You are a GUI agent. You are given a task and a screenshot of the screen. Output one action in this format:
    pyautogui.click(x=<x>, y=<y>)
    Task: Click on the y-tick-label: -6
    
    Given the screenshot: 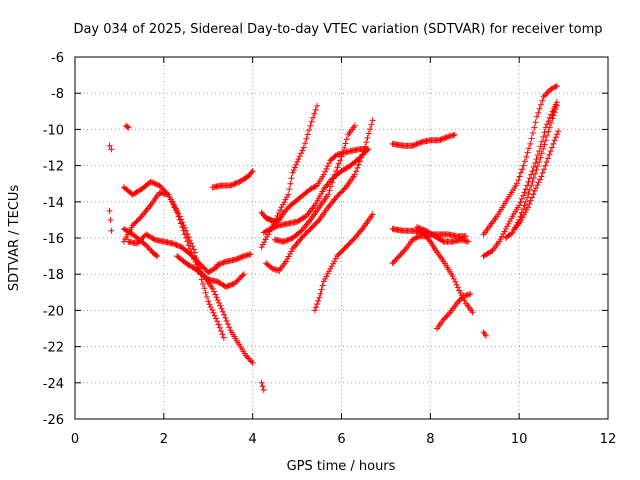 What is the action you would take?
    pyautogui.click(x=57, y=58)
    